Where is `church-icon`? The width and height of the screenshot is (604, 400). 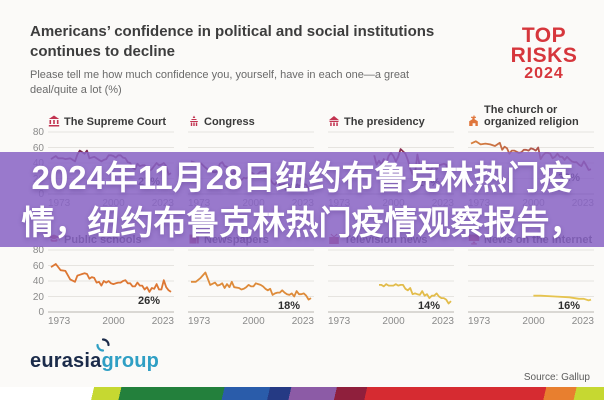
church-icon is located at coordinates (473, 120).